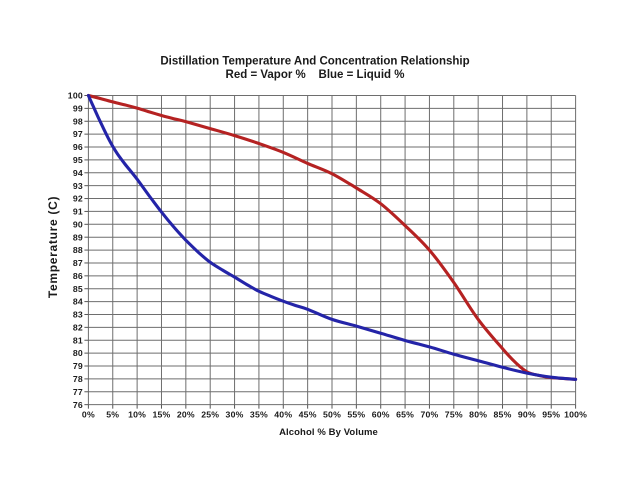 The height and width of the screenshot is (494, 640). What do you see at coordinates (53, 247) in the screenshot?
I see `svg-text: Temperature (C)` at bounding box center [53, 247].